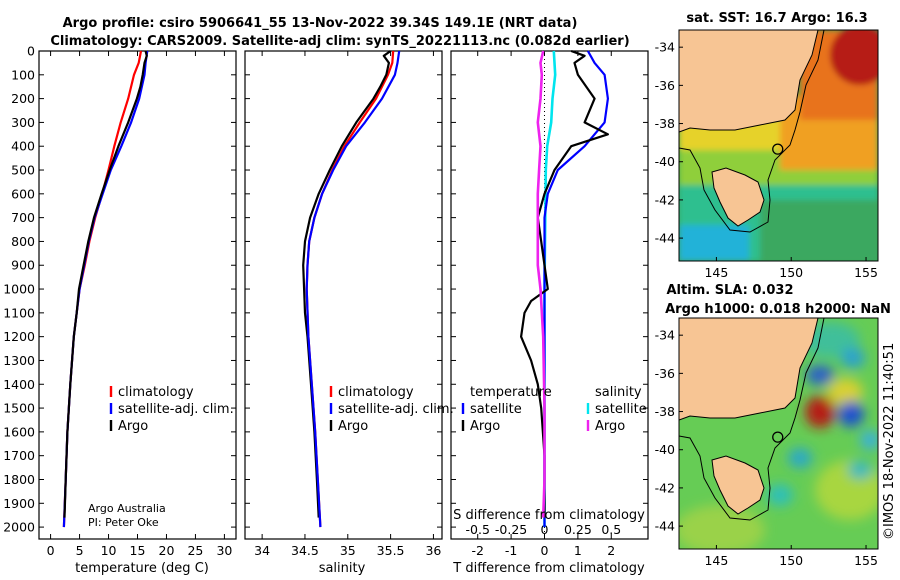  Describe the element at coordinates (564, 283) in the screenshot. I see `t-argo-diff-line` at that location.